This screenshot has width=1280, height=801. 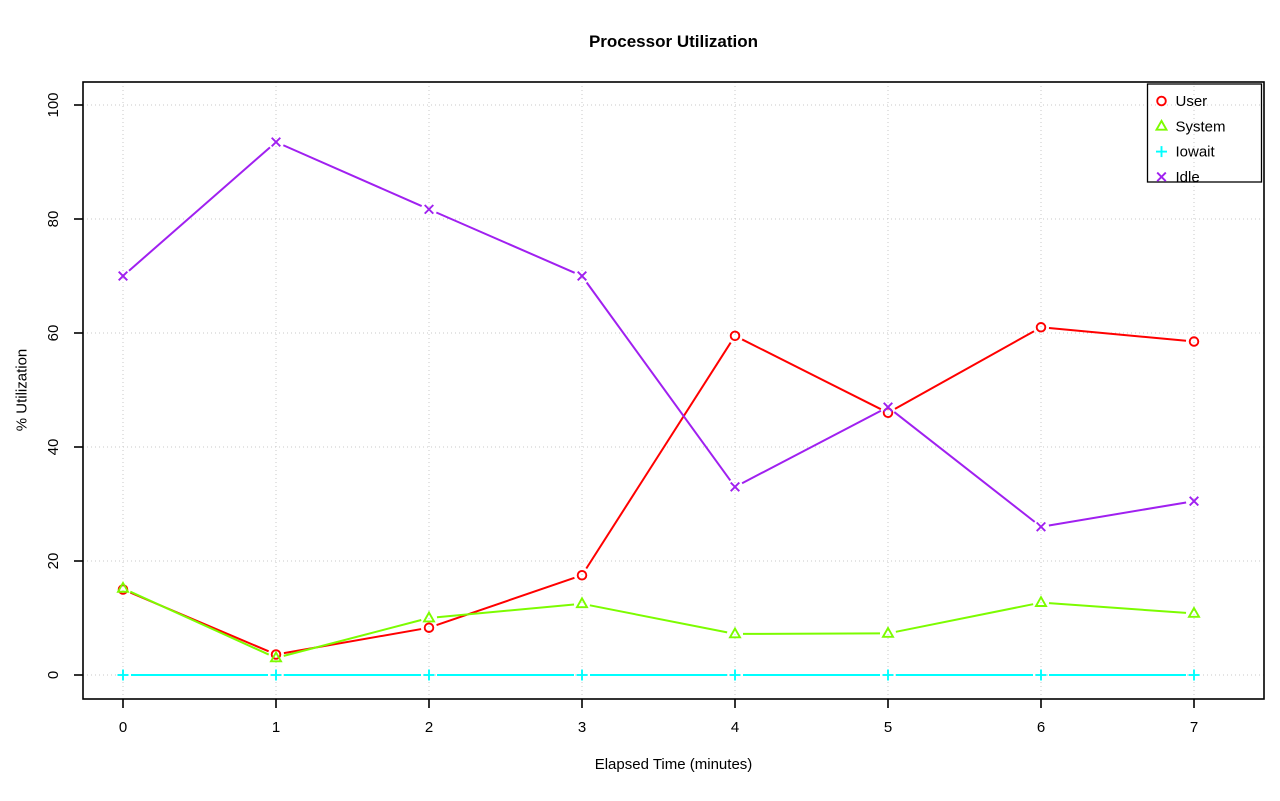 I want to click on legend-label-idle: Idle, so click(x=1188, y=177).